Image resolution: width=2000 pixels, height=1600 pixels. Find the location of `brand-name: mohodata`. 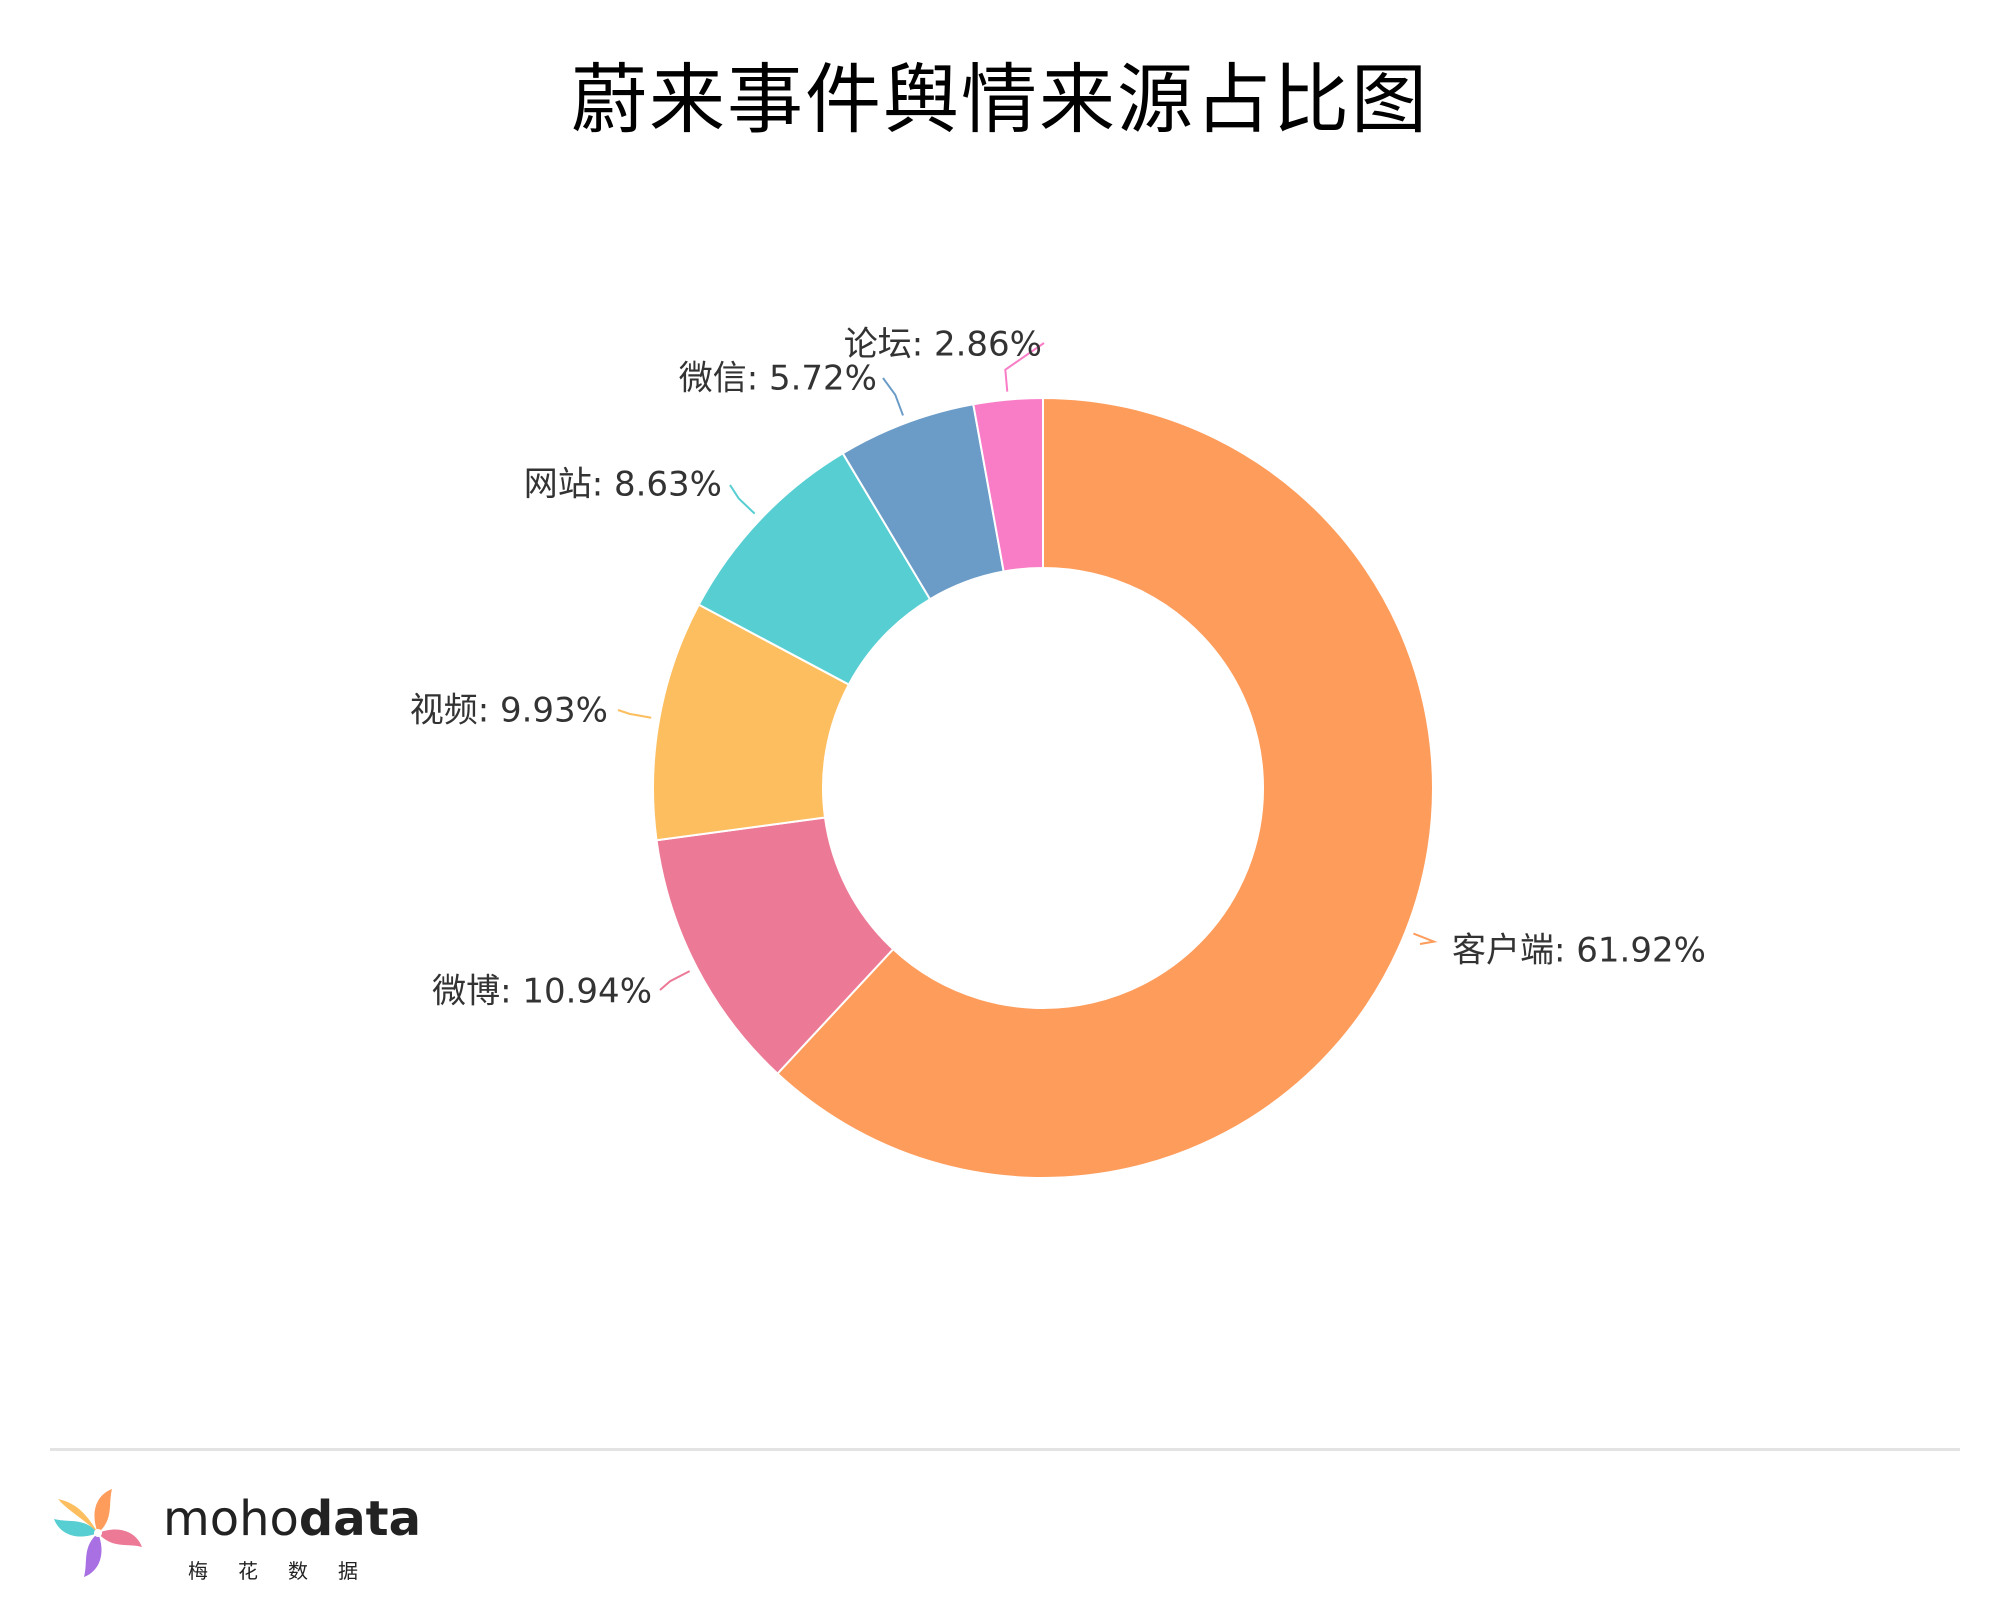

brand-name: mohodata is located at coordinates (292, 1519).